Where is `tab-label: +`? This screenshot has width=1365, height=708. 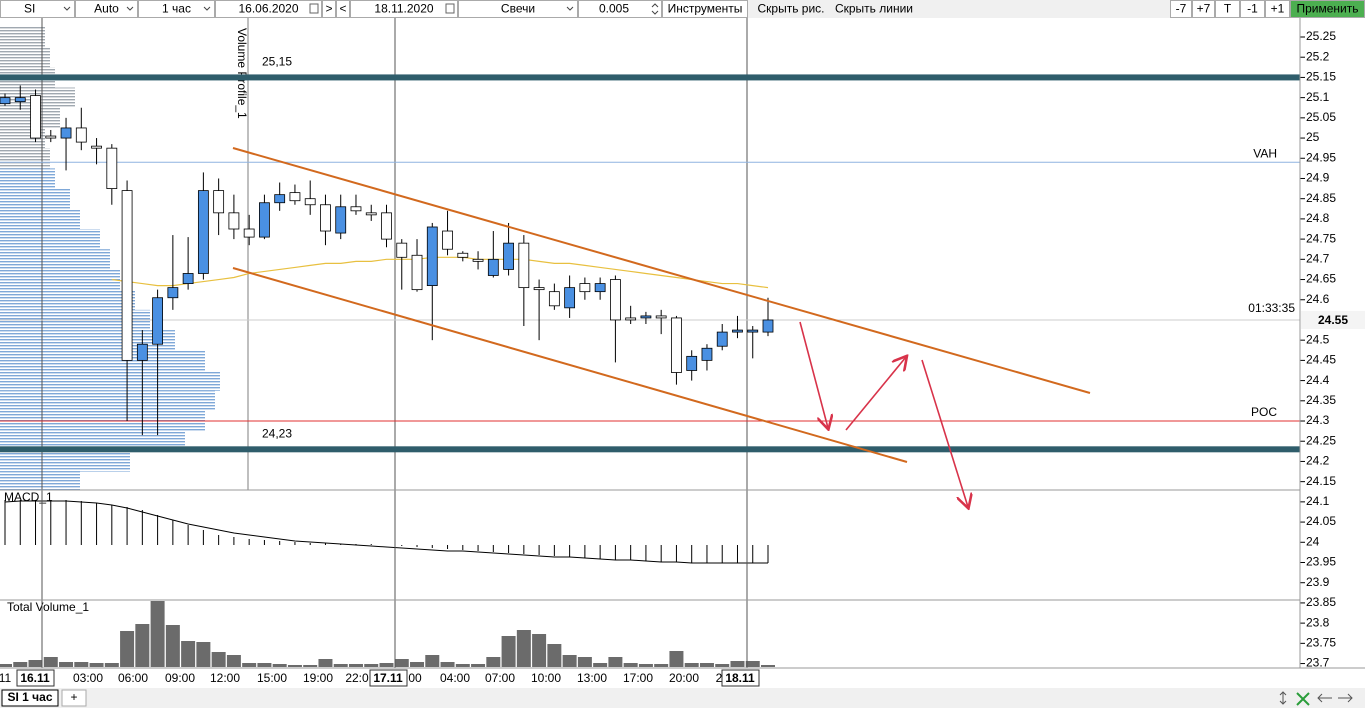
tab-label: + is located at coordinates (73, 697).